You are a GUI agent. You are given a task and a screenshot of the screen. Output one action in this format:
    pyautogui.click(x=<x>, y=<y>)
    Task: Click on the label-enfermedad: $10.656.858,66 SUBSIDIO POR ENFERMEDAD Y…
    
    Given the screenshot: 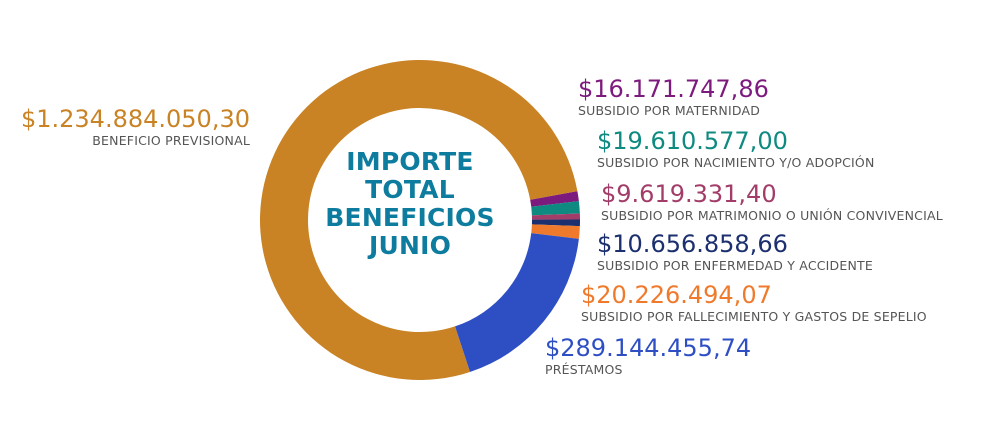 What is the action you would take?
    pyautogui.click(x=735, y=252)
    